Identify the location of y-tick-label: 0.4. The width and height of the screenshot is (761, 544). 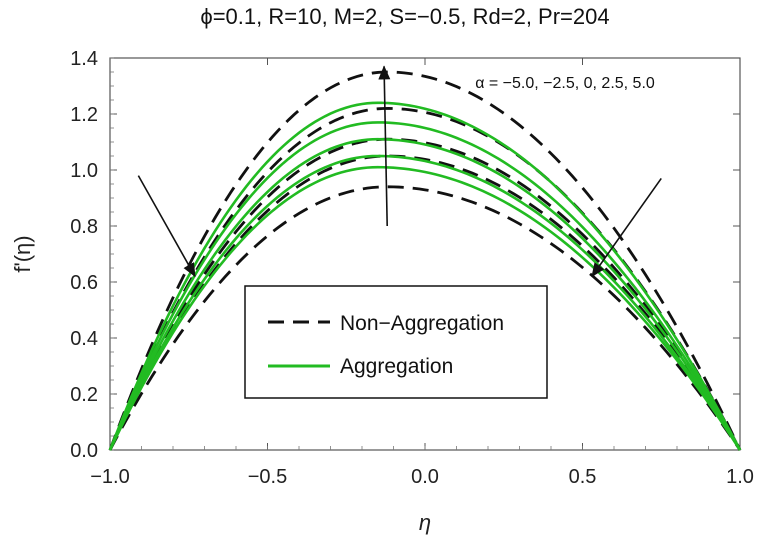
(84, 339).